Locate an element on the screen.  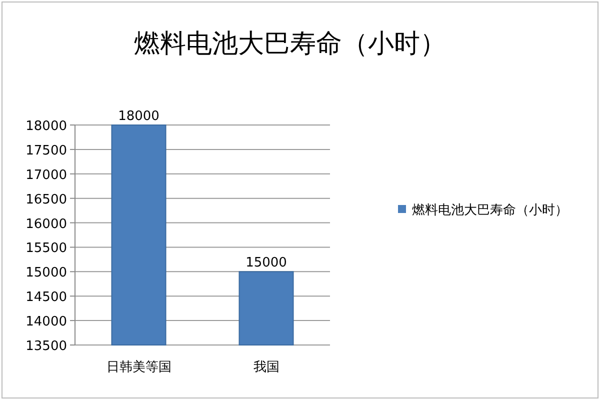
data-label: 15000 is located at coordinates (266, 263).